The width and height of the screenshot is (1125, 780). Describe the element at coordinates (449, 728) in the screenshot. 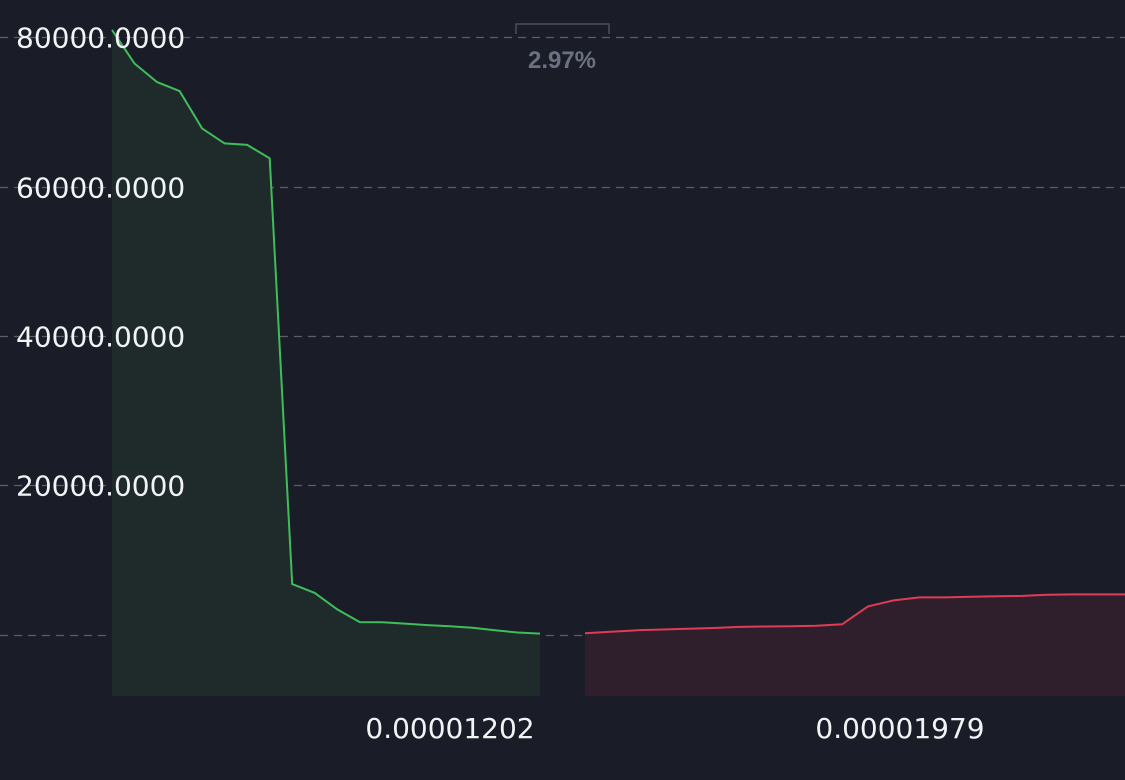

I see `x-tick-label: 0.00001202` at that location.